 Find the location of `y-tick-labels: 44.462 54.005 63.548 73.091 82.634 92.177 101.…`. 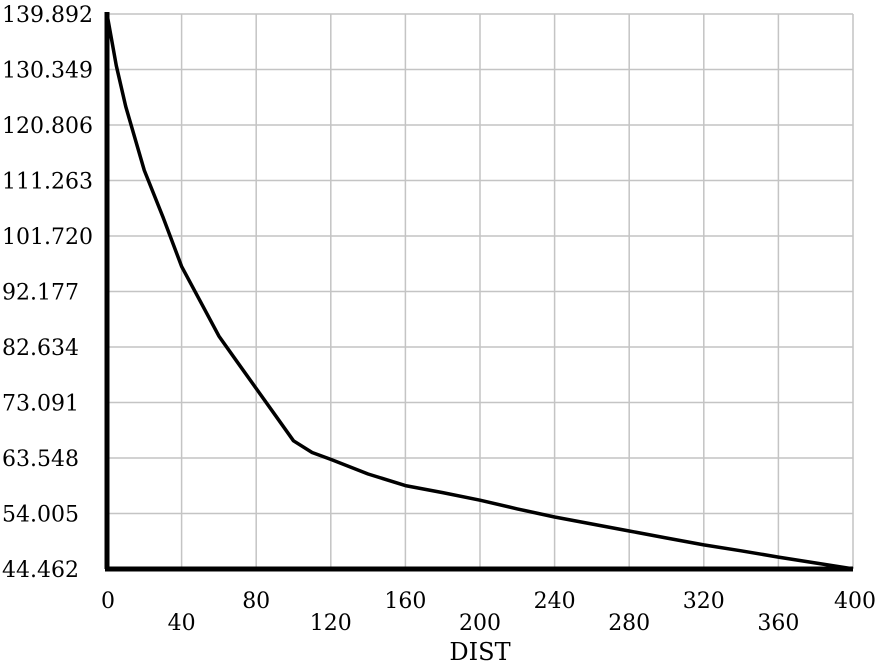

y-tick-labels: 44.462 54.005 63.548 73.091 82.634 92.177 101.… is located at coordinates (47, 293).